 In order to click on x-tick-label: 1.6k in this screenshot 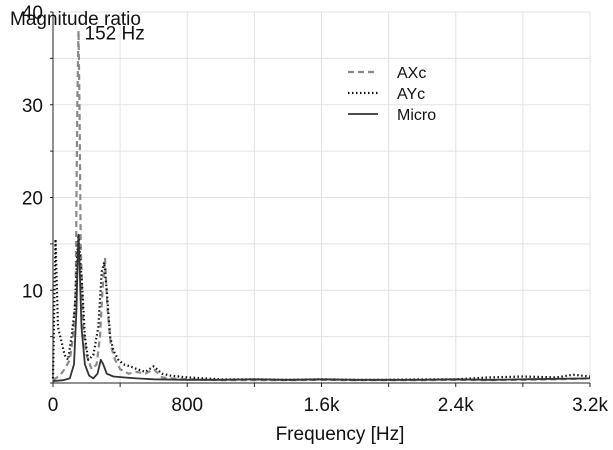, I will do `click(322, 405)`.